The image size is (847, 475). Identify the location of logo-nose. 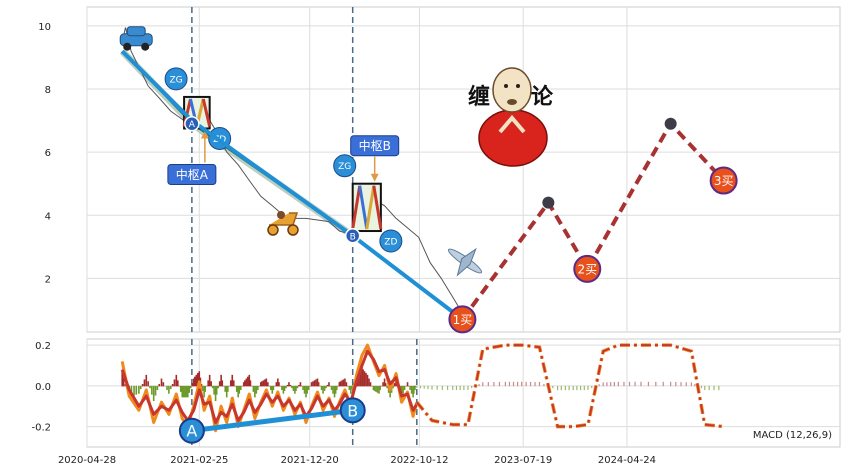
(512, 102).